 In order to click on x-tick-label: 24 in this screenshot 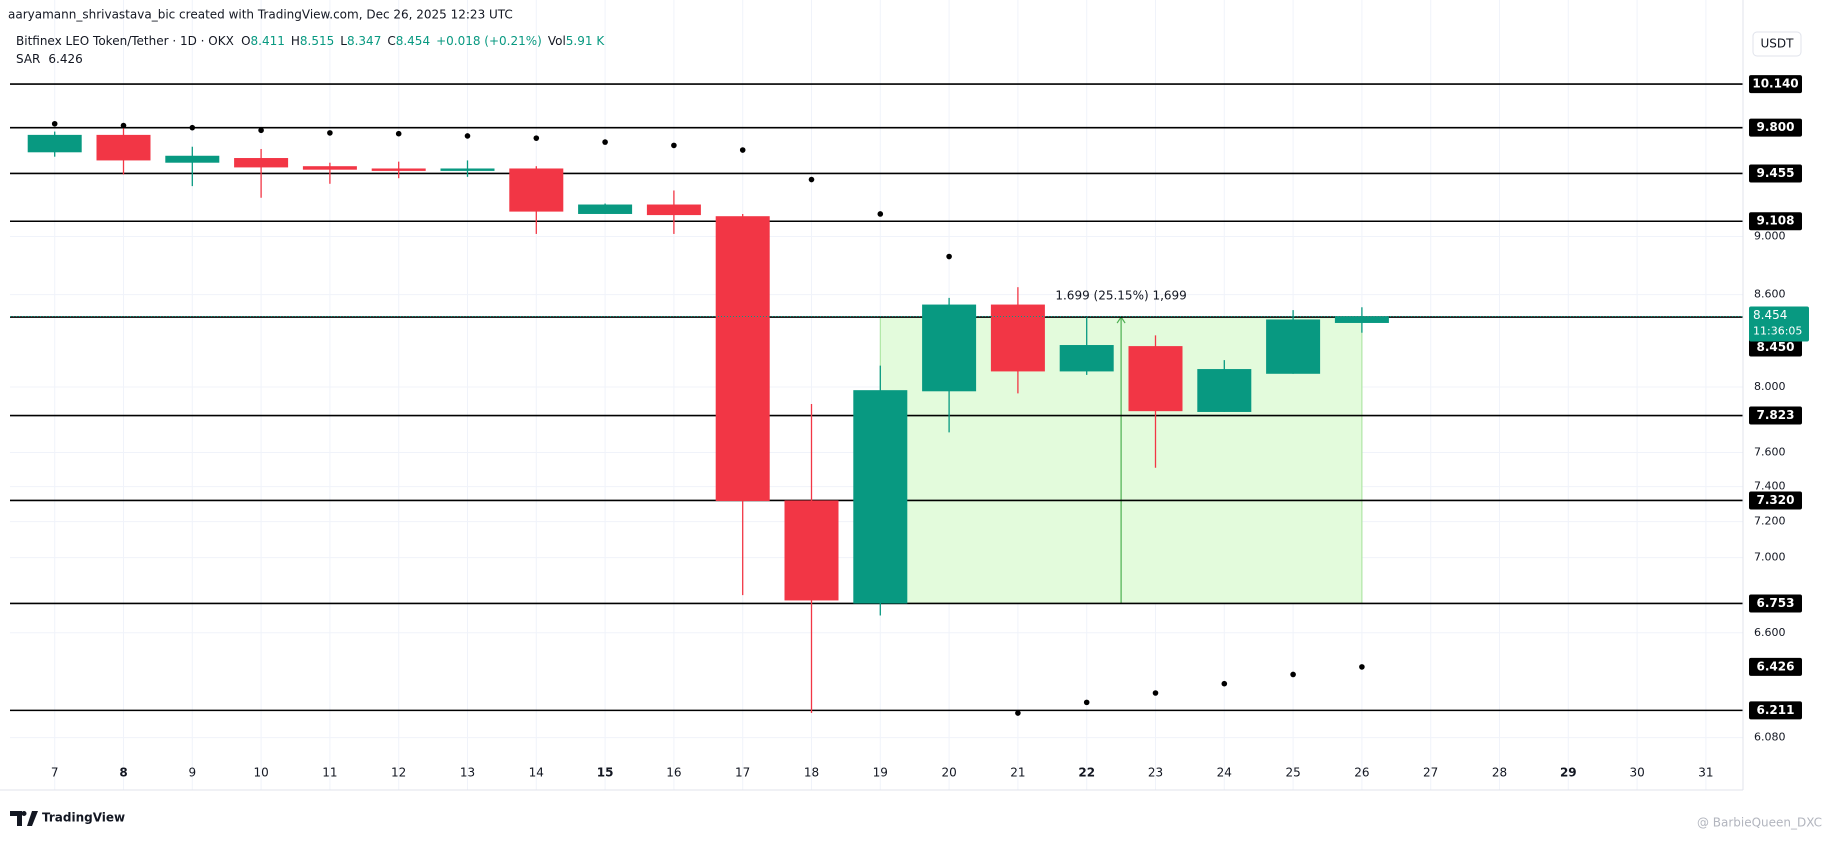, I will do `click(1224, 773)`.